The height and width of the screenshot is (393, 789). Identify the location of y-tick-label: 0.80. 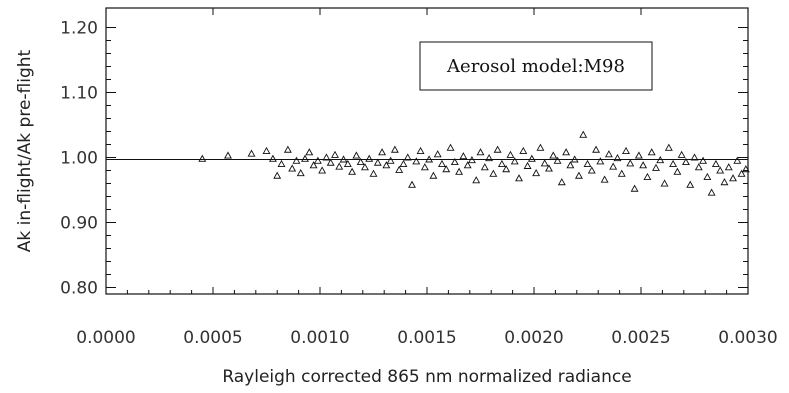
(79, 289).